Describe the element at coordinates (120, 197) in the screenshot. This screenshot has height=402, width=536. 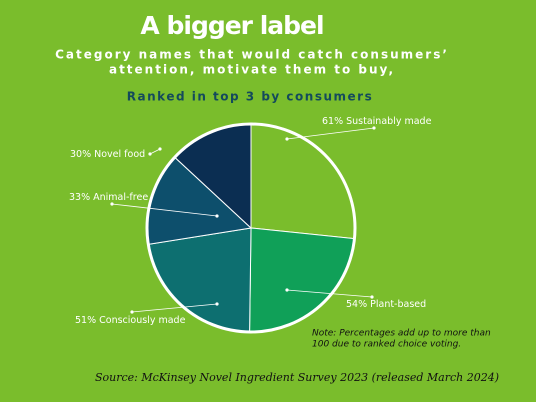
I see `category-label: Animal-free` at that location.